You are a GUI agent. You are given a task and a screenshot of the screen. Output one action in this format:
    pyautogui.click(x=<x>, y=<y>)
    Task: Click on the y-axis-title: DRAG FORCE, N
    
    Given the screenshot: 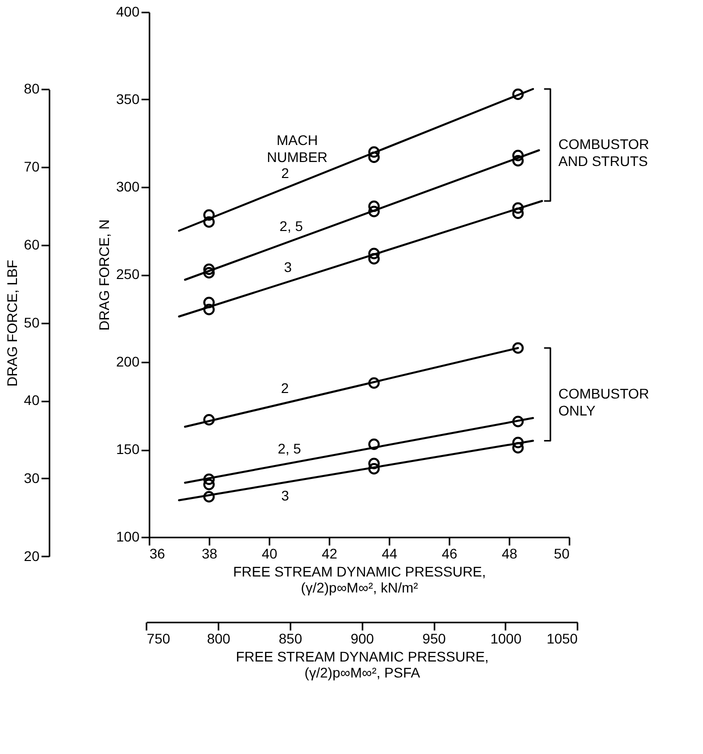 What is the action you would take?
    pyautogui.click(x=104, y=275)
    